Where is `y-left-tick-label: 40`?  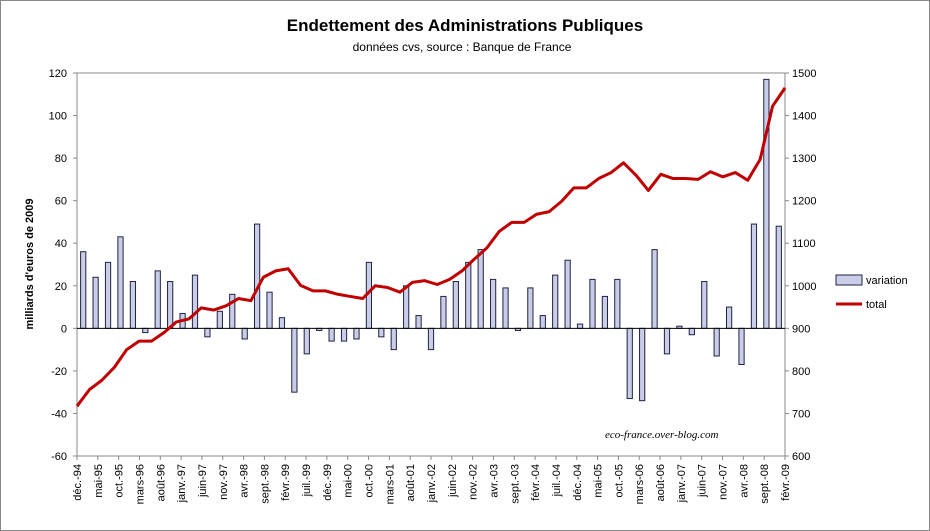
y-left-tick-label: 40 is located at coordinates (61, 244).